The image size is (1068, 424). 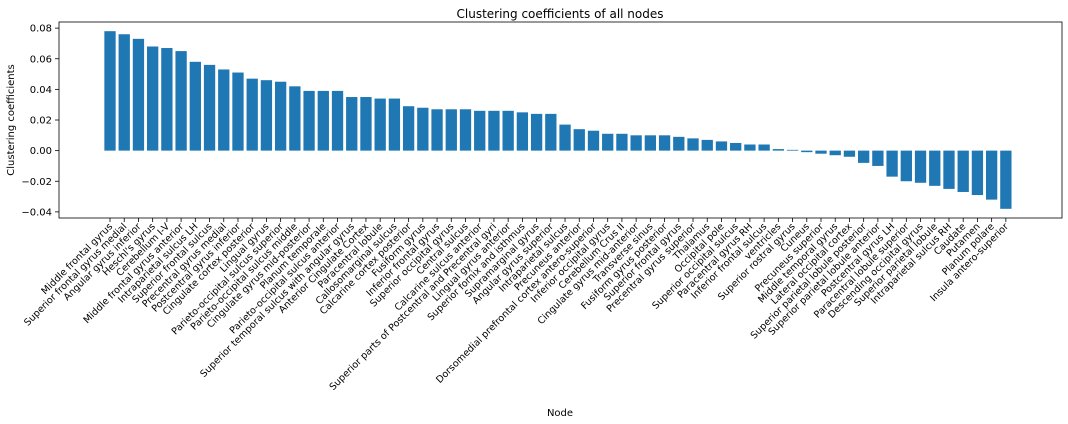 What do you see at coordinates (36, 182) in the screenshot?
I see `y-tick-label: −0.02` at bounding box center [36, 182].